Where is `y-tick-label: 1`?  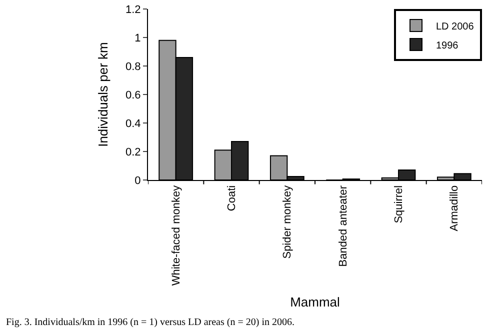
y-tick-label: 1 is located at coordinates (137, 38).